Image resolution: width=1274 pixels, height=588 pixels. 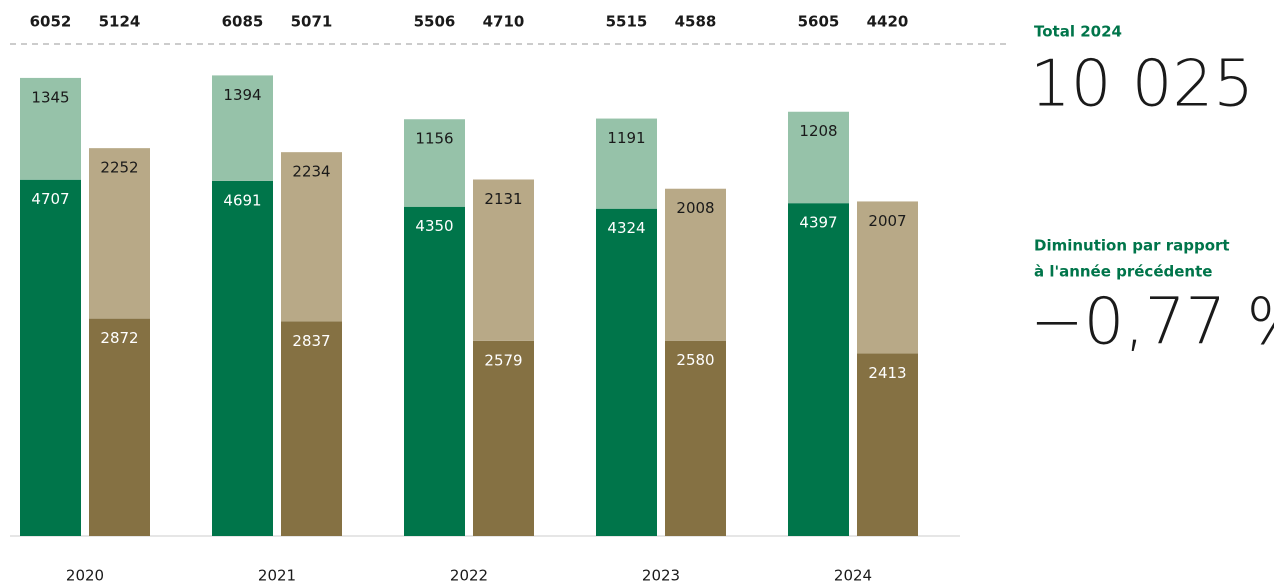 I want to click on total-label: 6052, so click(x=51, y=22).